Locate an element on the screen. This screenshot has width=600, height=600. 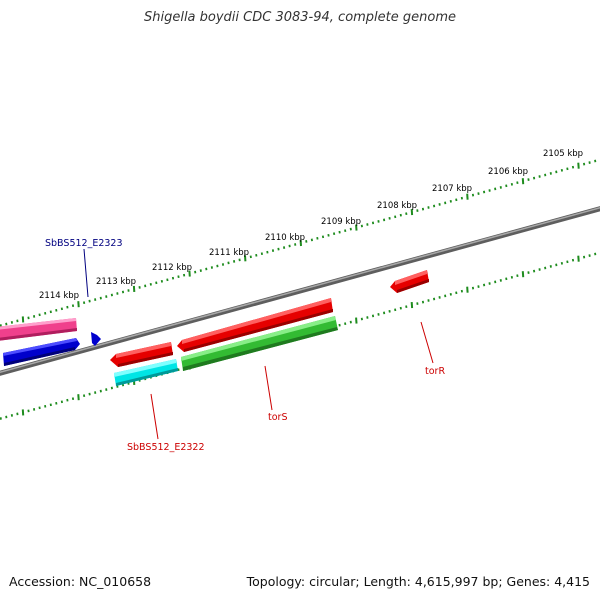
scale-label-2113: 2113 kbp is located at coordinates (116, 282).